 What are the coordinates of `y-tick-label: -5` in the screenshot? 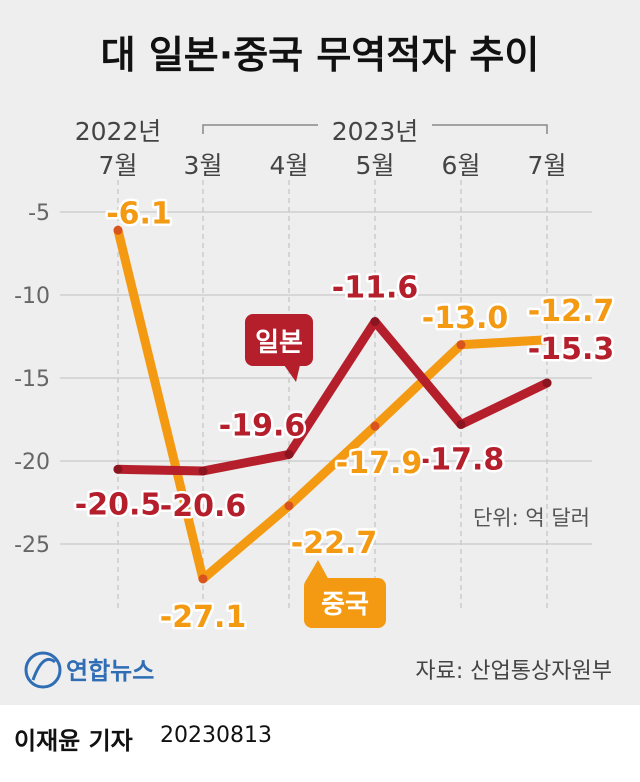 It's located at (39, 213).